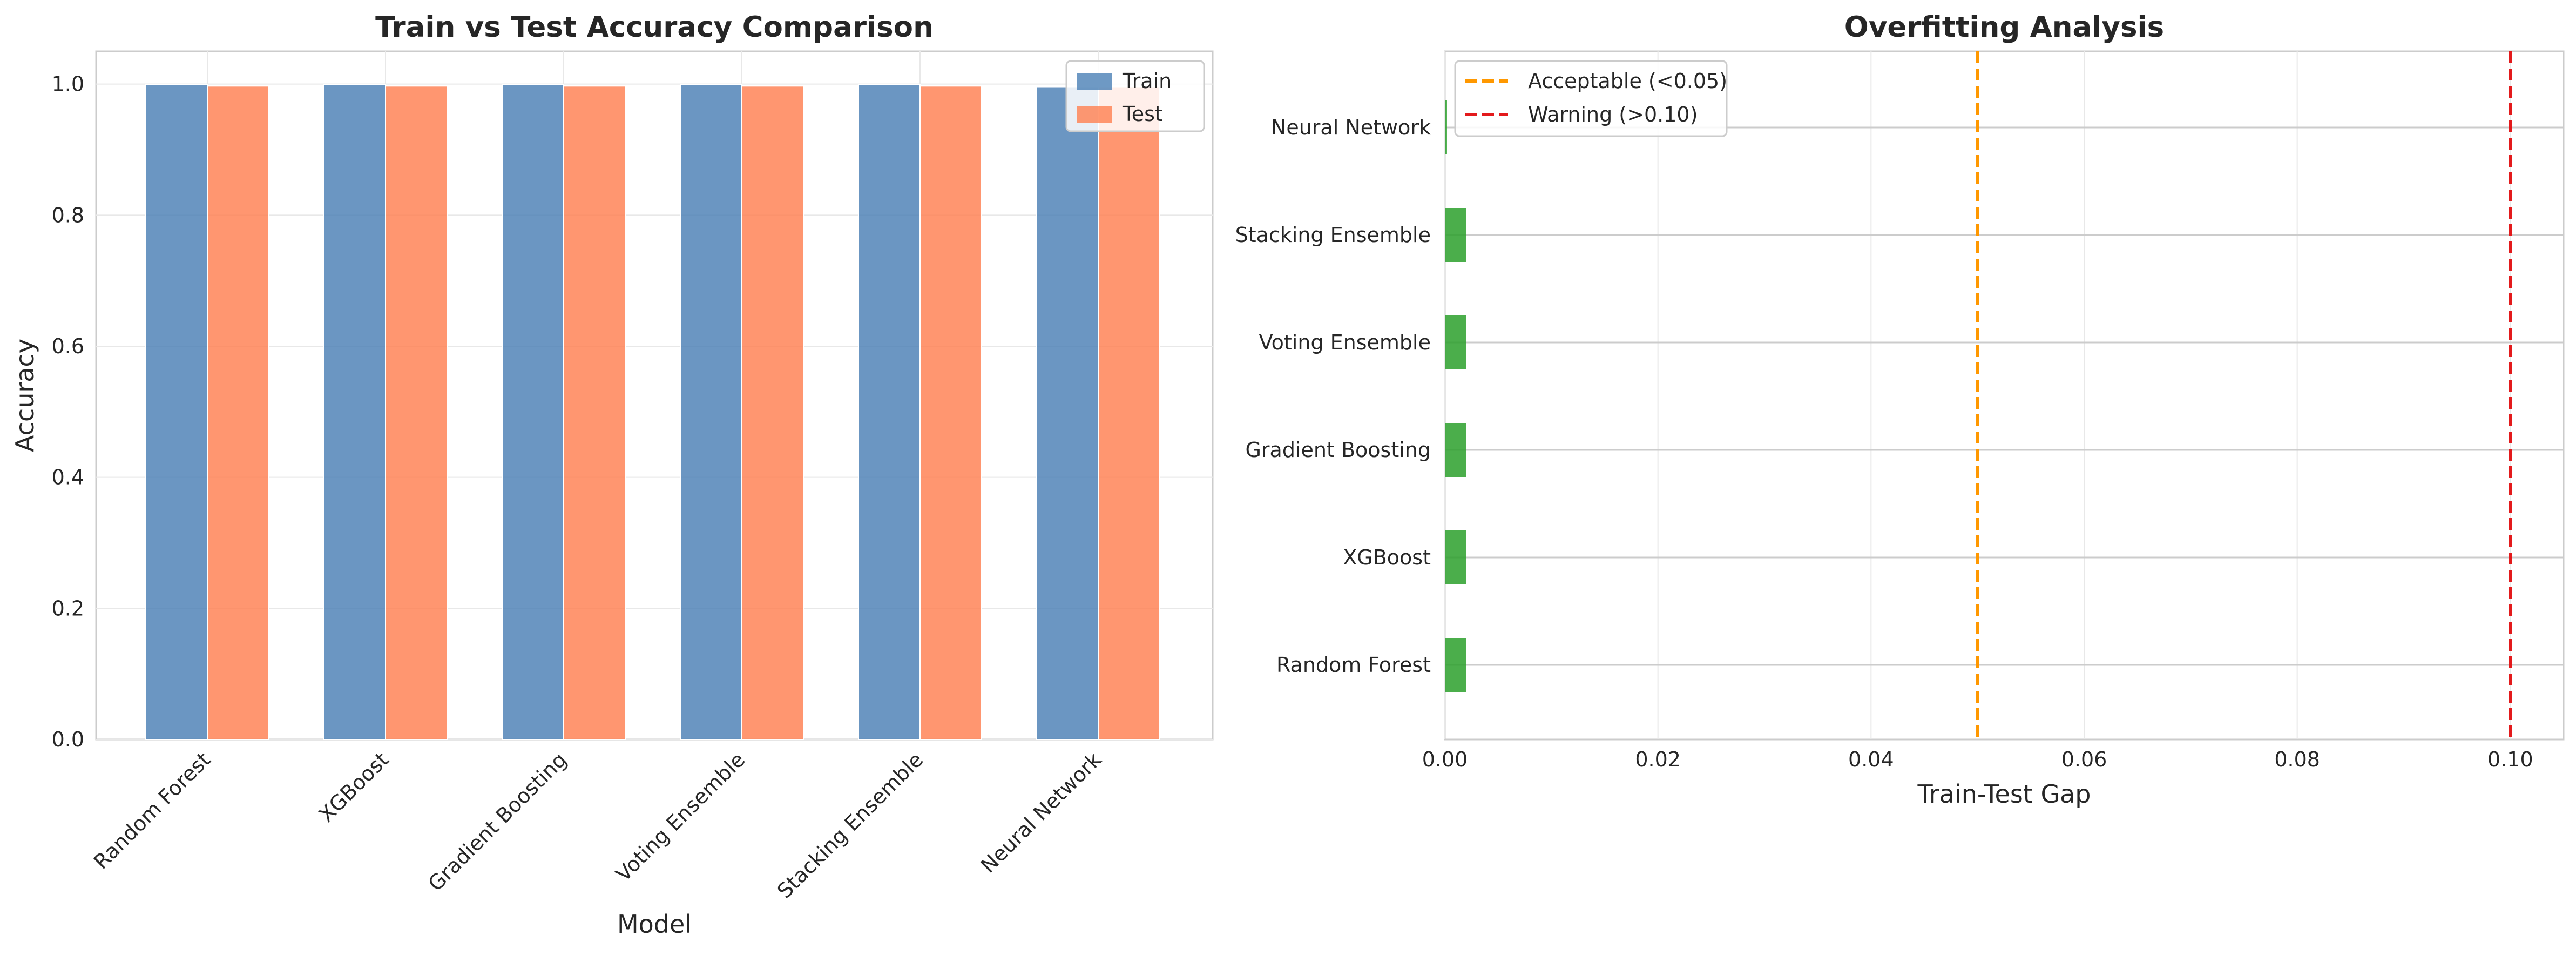 Image resolution: width=2576 pixels, height=955 pixels. What do you see at coordinates (1456, 396) in the screenshot?
I see `right-bars` at bounding box center [1456, 396].